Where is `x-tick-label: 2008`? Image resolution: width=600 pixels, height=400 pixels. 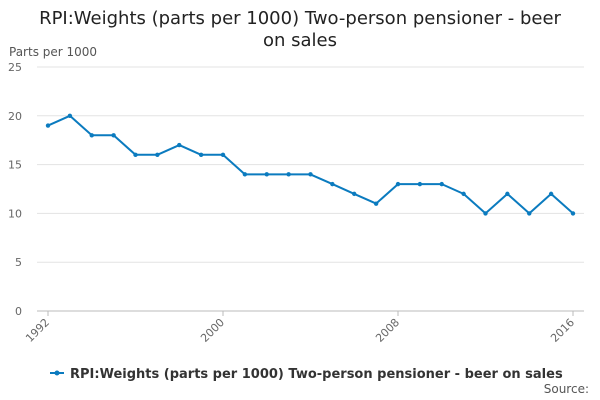 x-tick-label: 2008 is located at coordinates (387, 330).